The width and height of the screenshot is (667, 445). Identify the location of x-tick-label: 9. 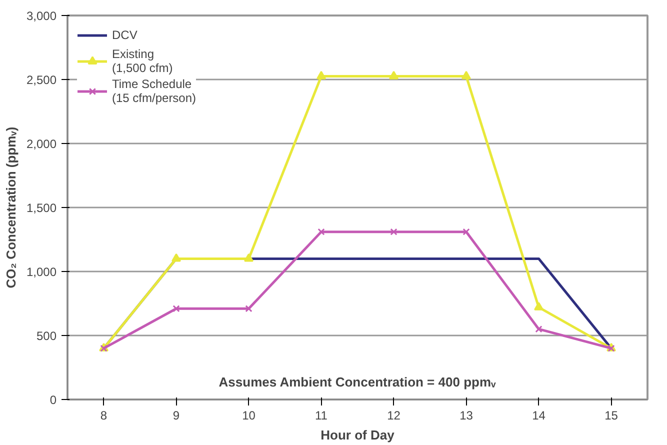
(176, 415).